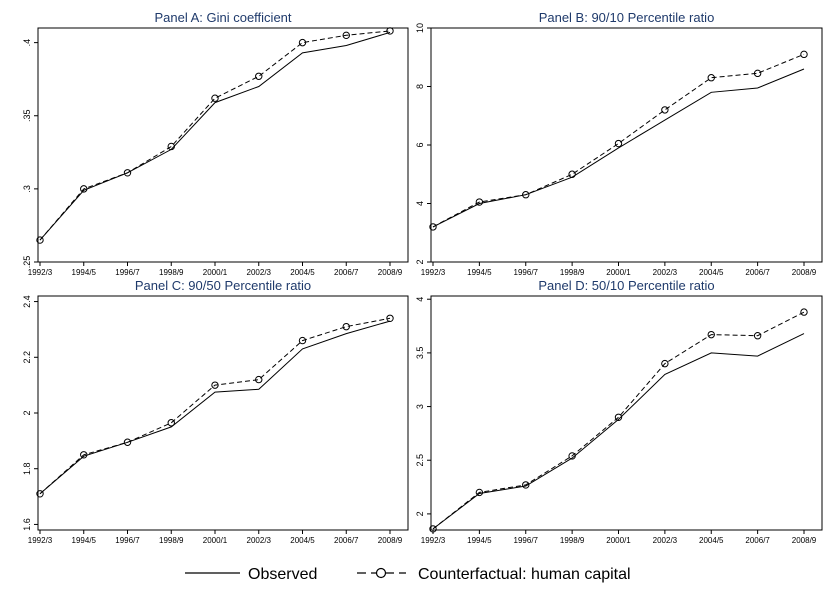  What do you see at coordinates (27, 301) in the screenshot?
I see `y-tick-label: 2.4` at bounding box center [27, 301].